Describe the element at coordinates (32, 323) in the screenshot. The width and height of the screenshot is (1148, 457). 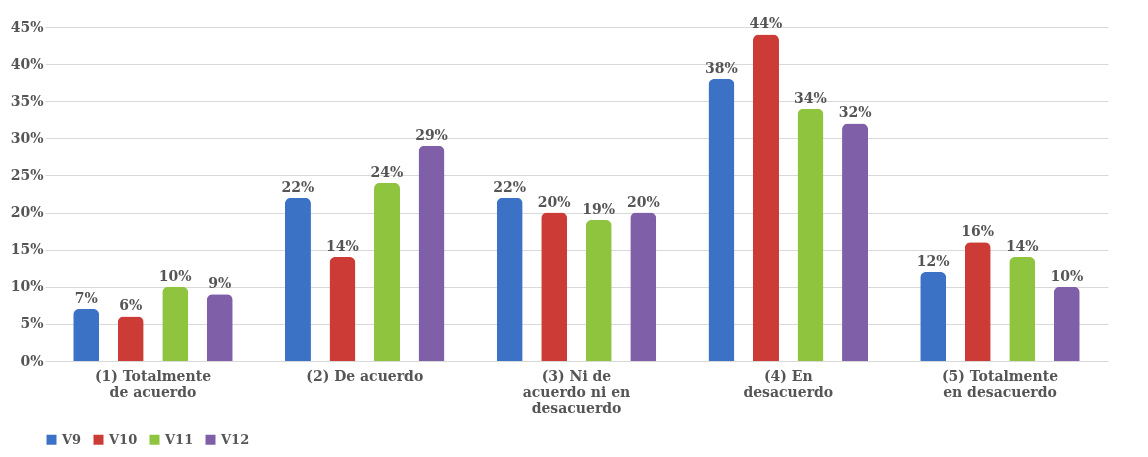
I see `y-tick-label: 5%` at that location.